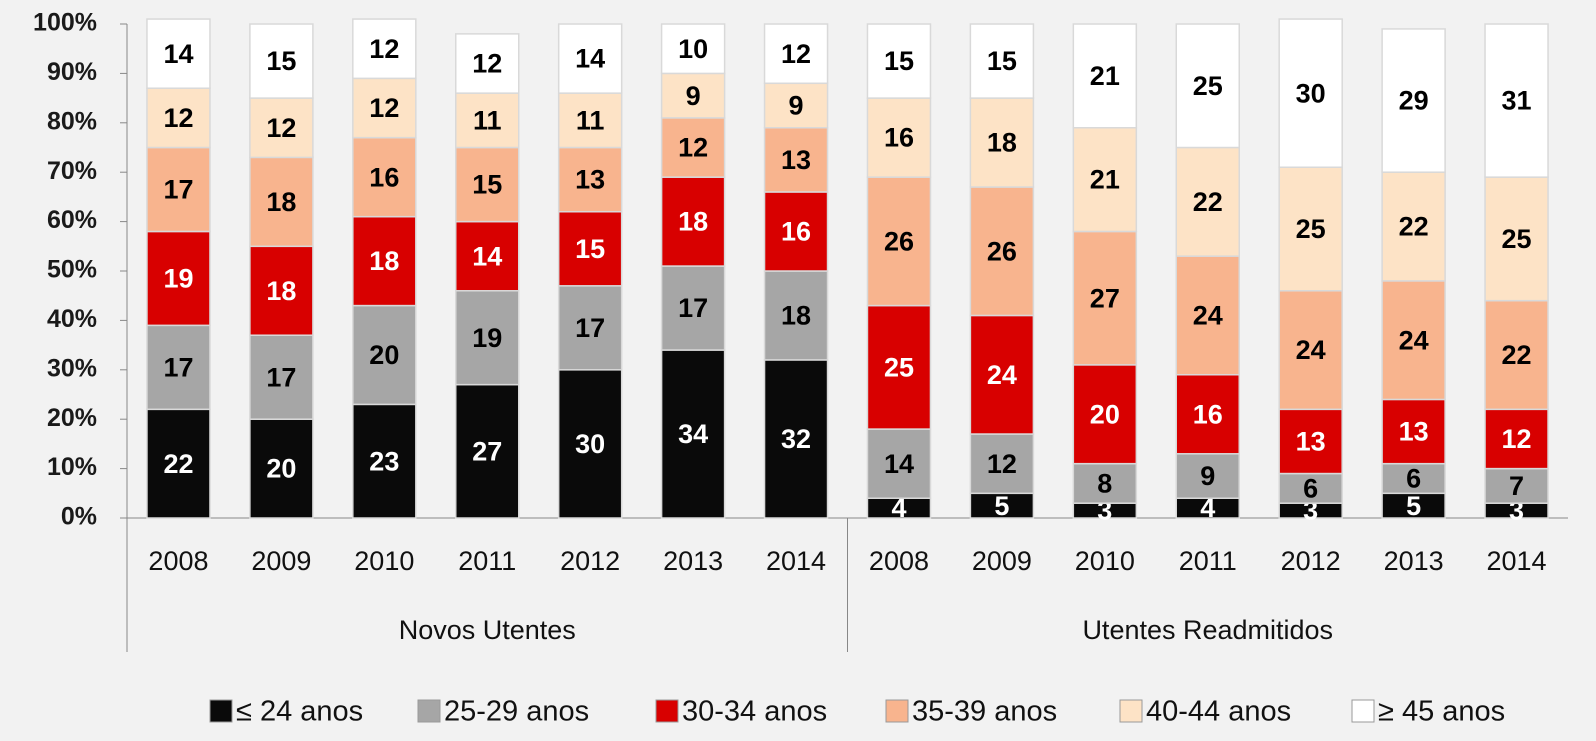 This screenshot has width=1596, height=741. I want to click on data-label: 5, so click(1001, 506).